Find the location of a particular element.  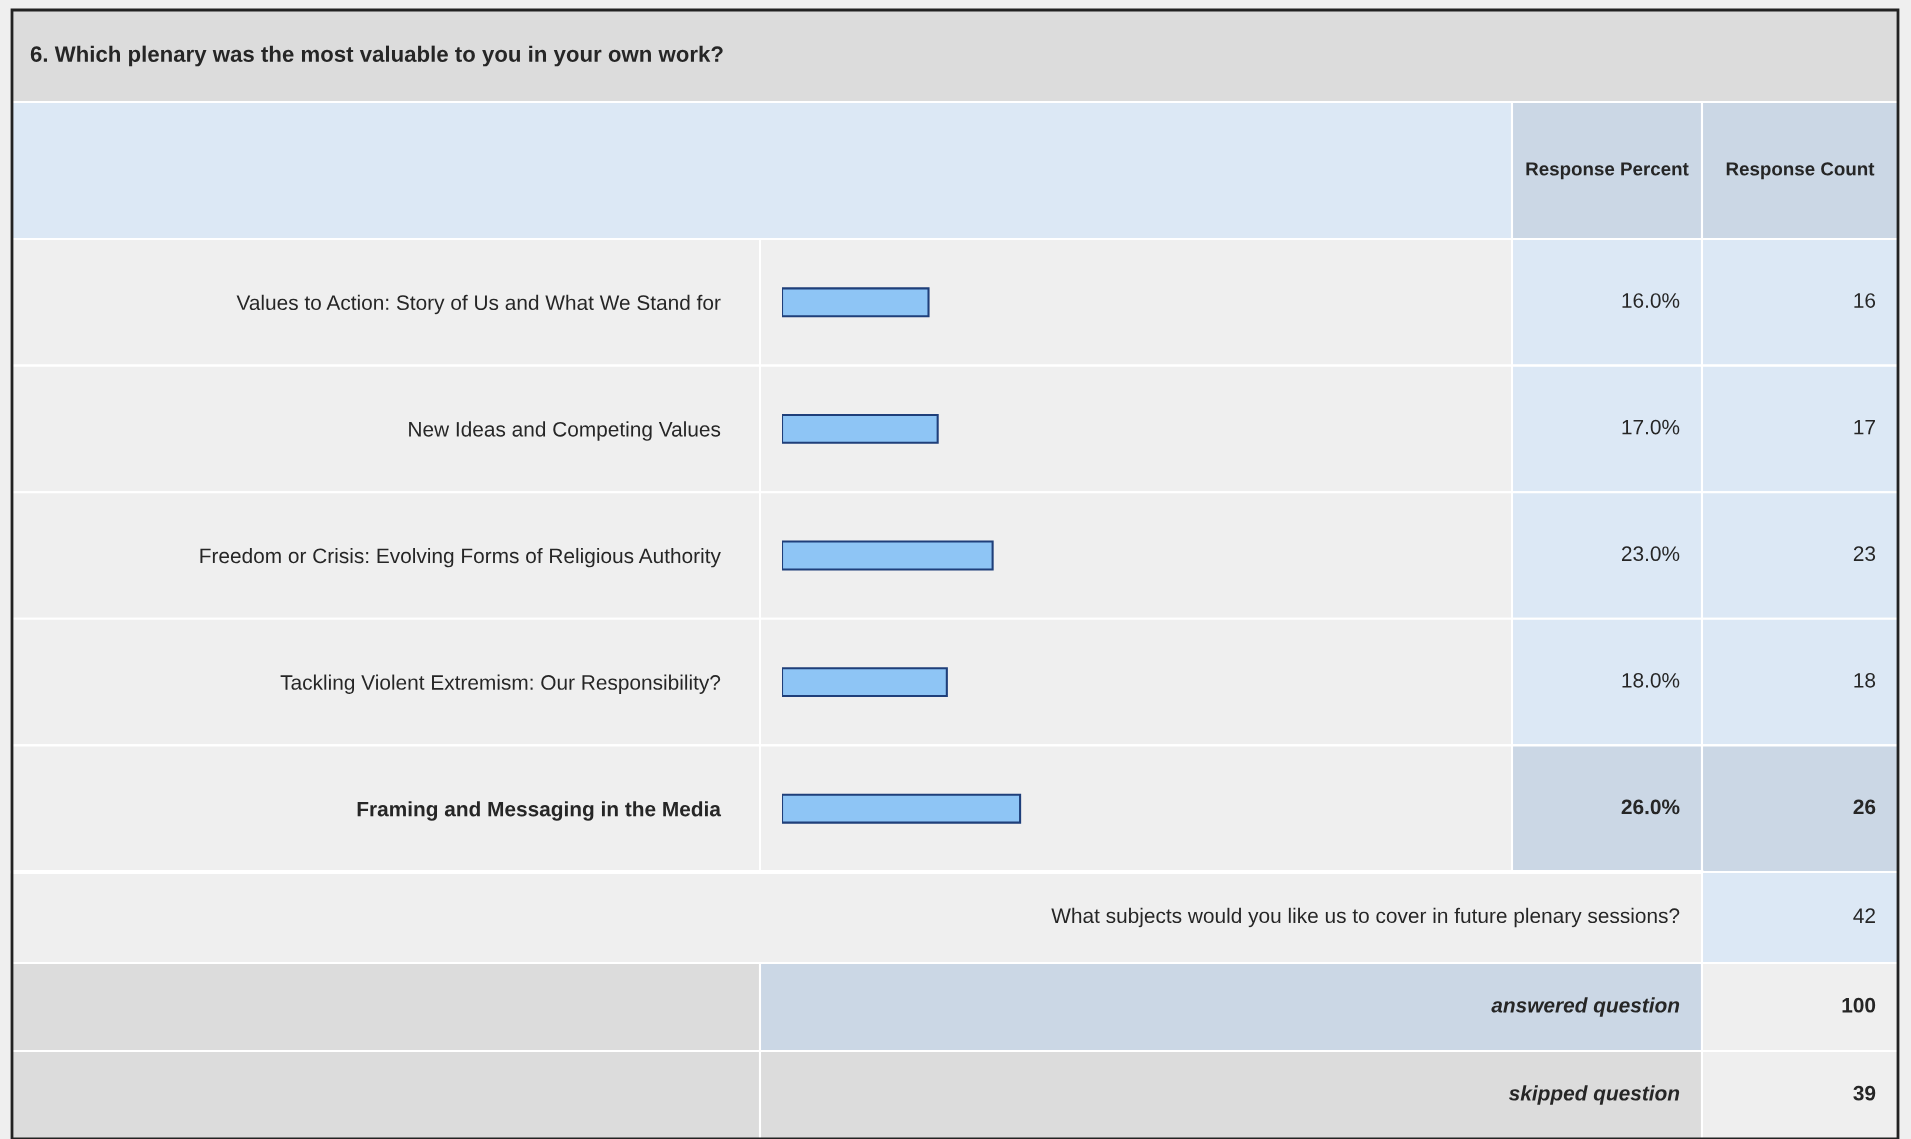

y-tick-label: Framing and Messaging in the Media is located at coordinates (539, 811).